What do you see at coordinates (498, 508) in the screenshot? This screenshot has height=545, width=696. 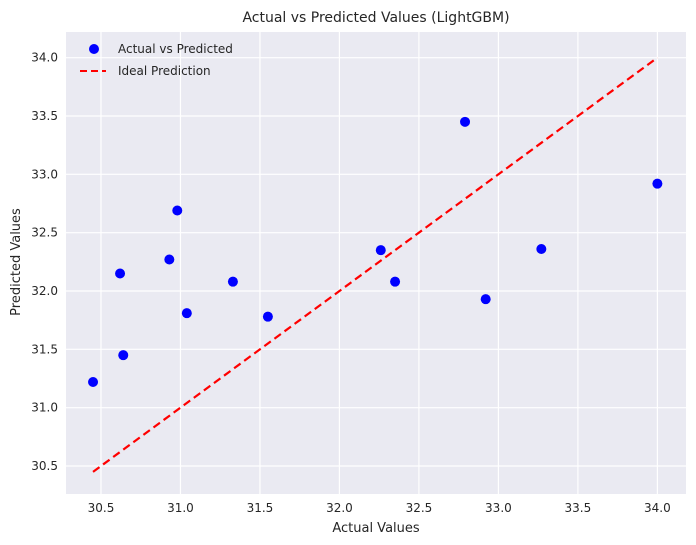 I see `x-tick-label: 33.0` at bounding box center [498, 508].